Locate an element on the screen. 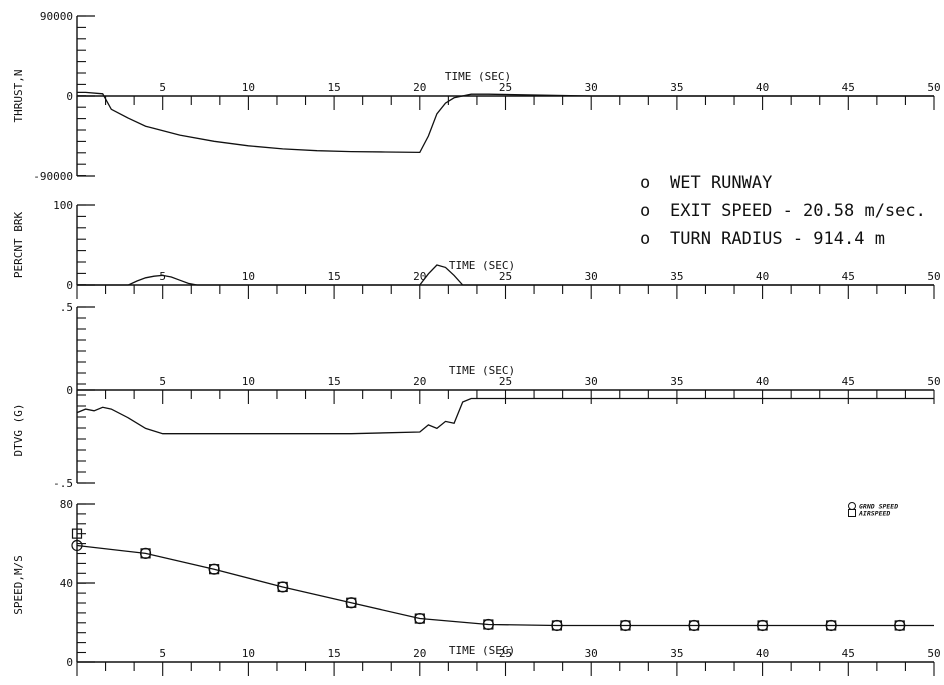 The height and width of the screenshot is (685, 944). y-axis-title: THRUST,N is located at coordinates (18, 96).